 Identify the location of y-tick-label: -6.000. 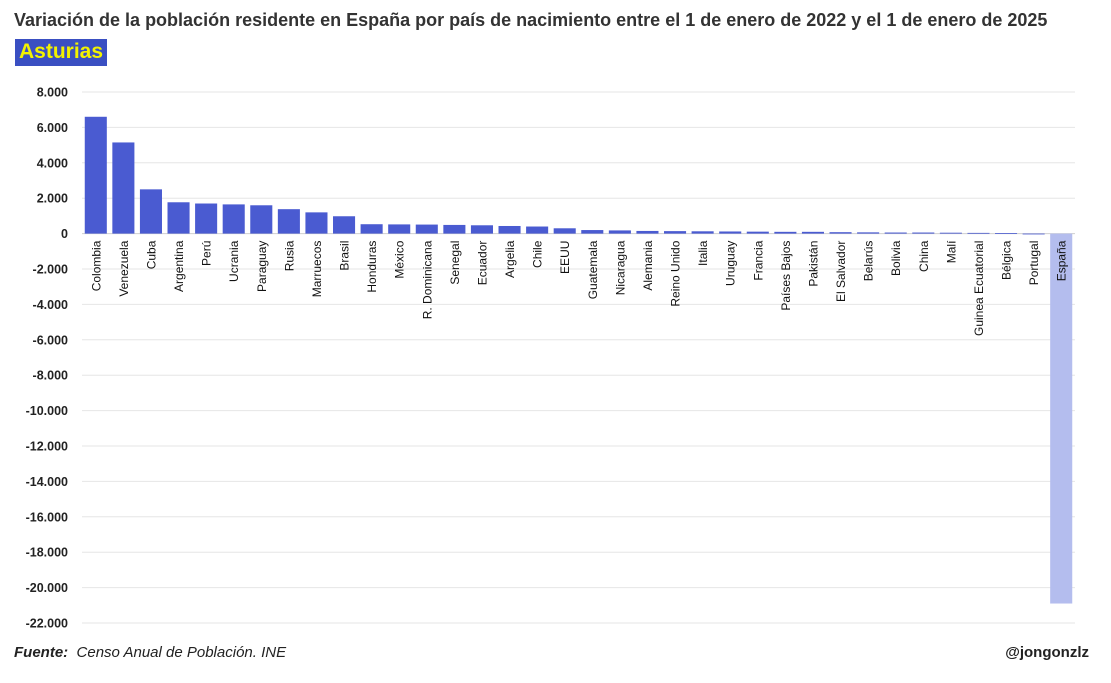
(50, 340).